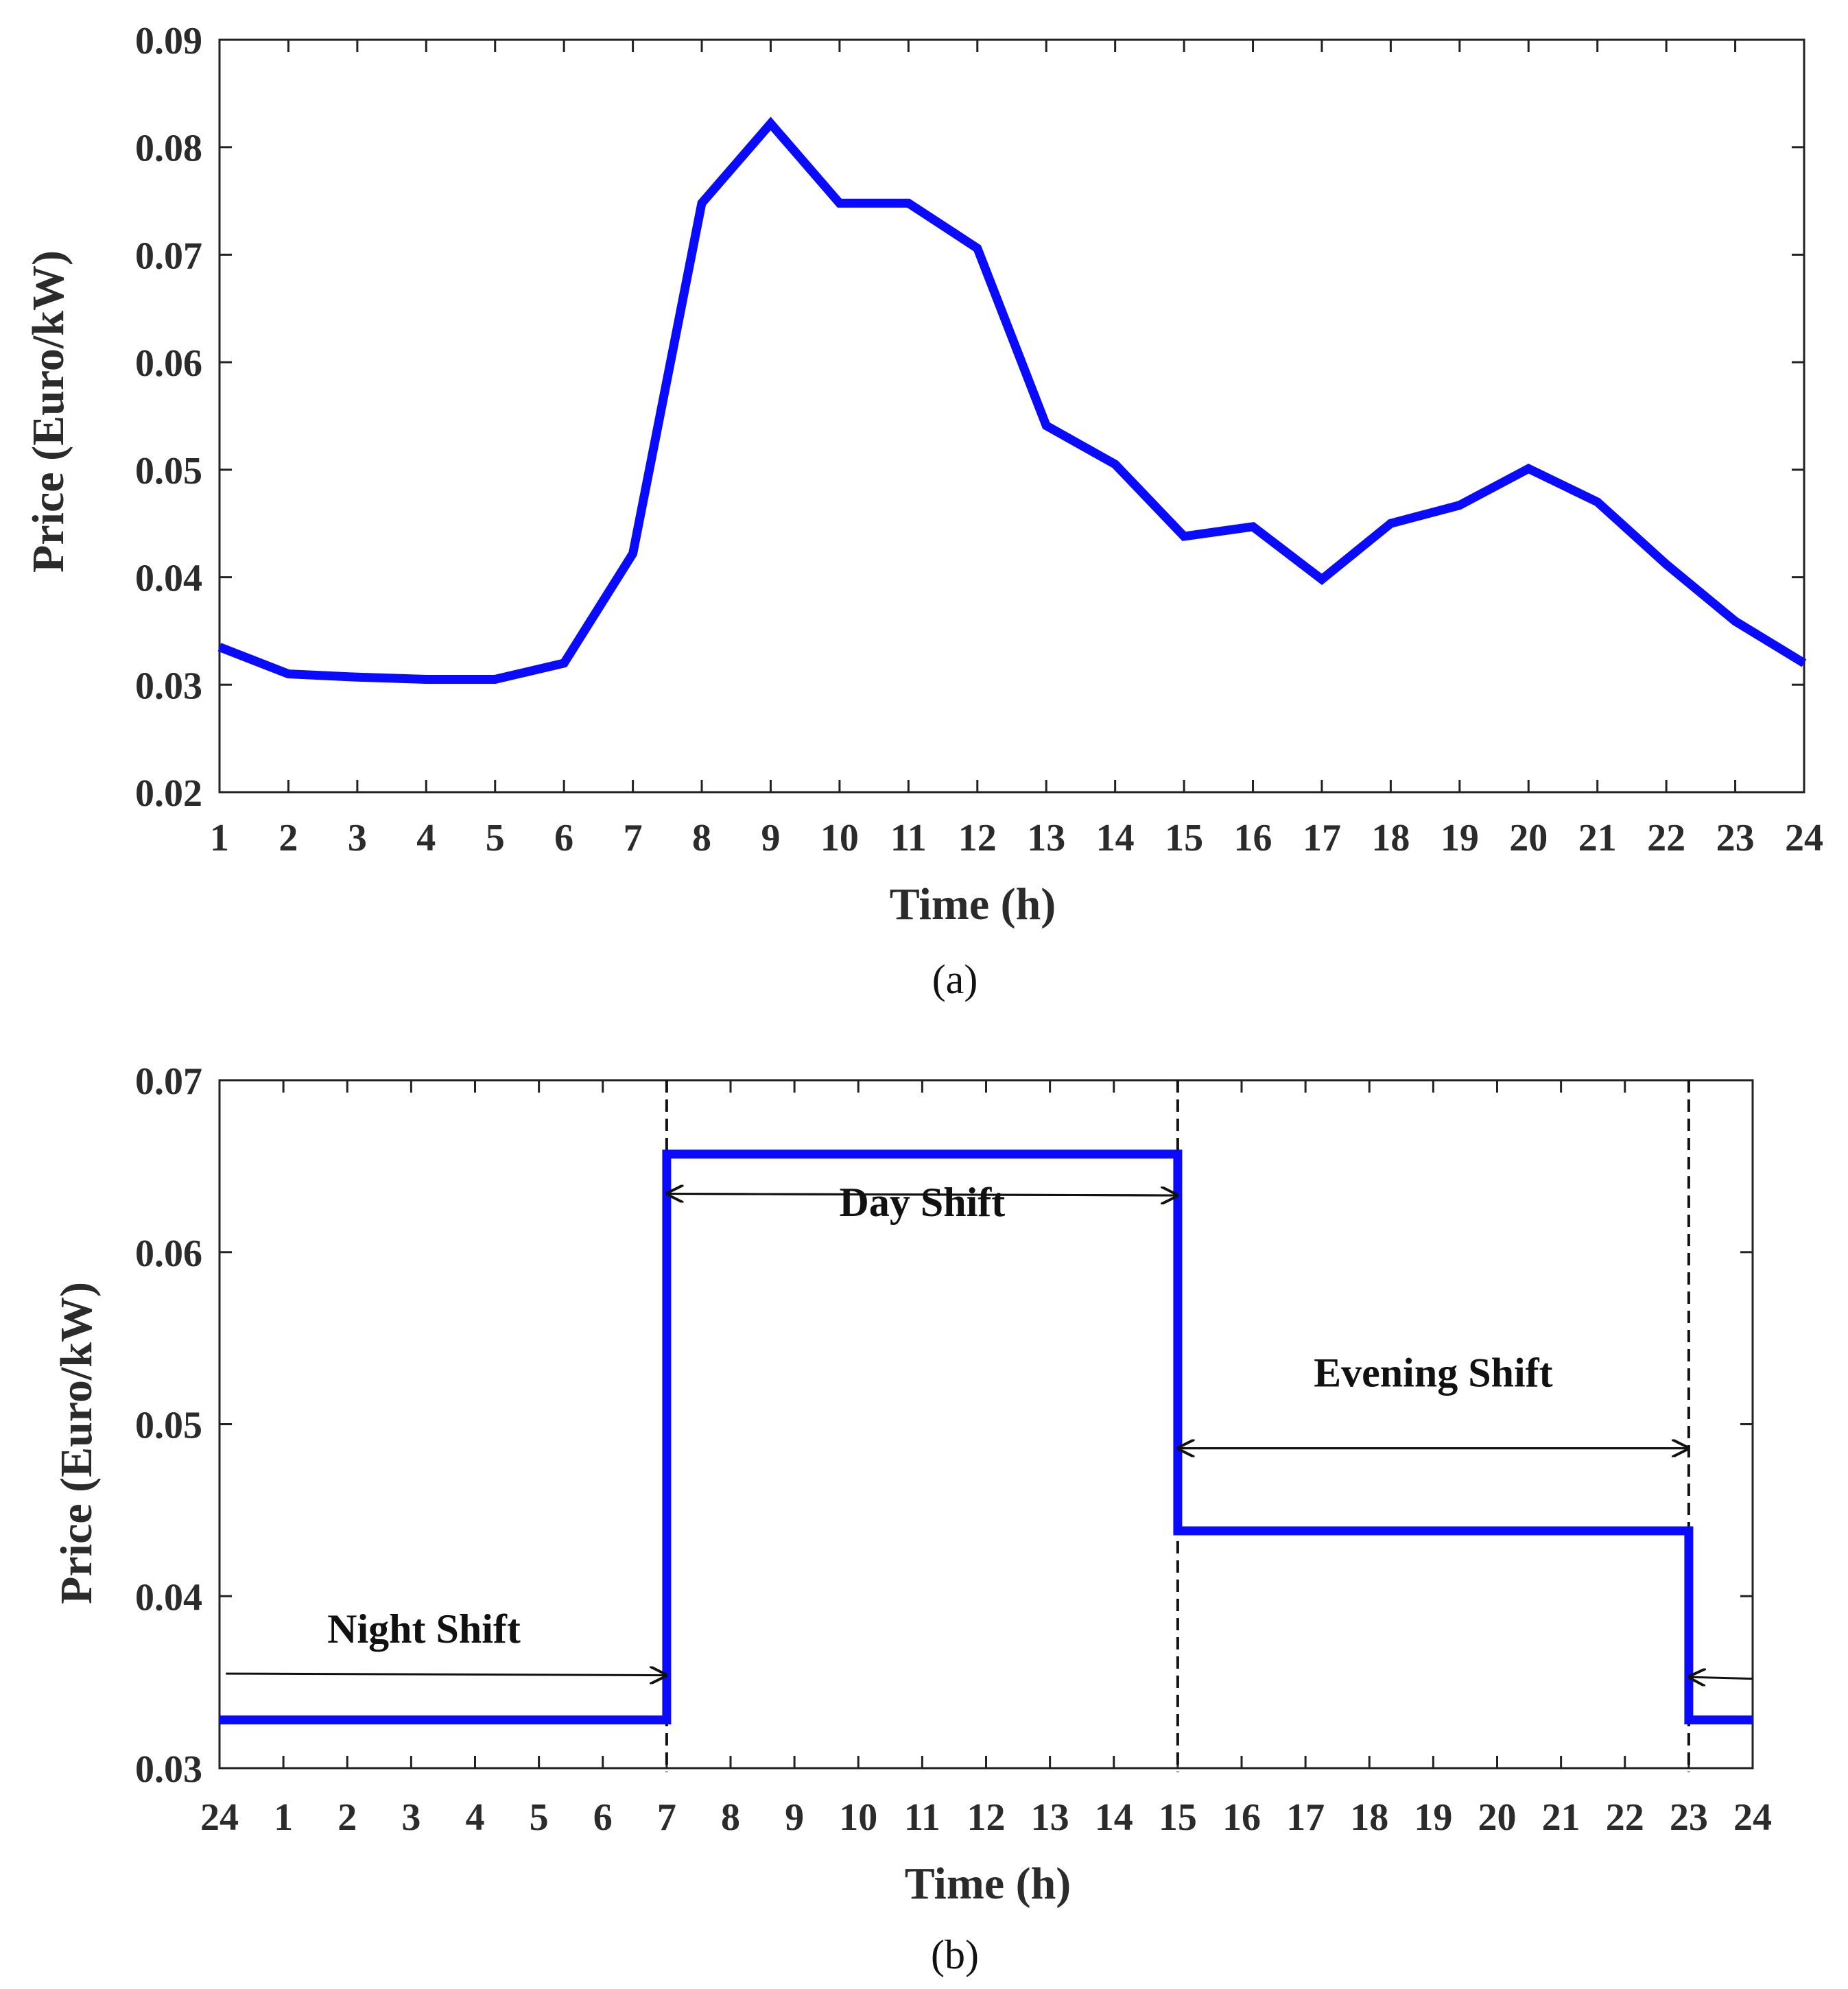 This screenshot has width=1848, height=1989. Describe the element at coordinates (539, 1817) in the screenshot. I see `chart-b-x-tick-label: 5` at that location.